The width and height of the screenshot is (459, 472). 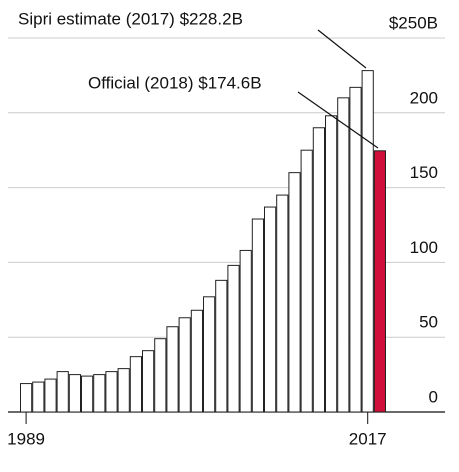 I want to click on annotation: Sipri estimate (2017) $228.2B, so click(x=130, y=18).